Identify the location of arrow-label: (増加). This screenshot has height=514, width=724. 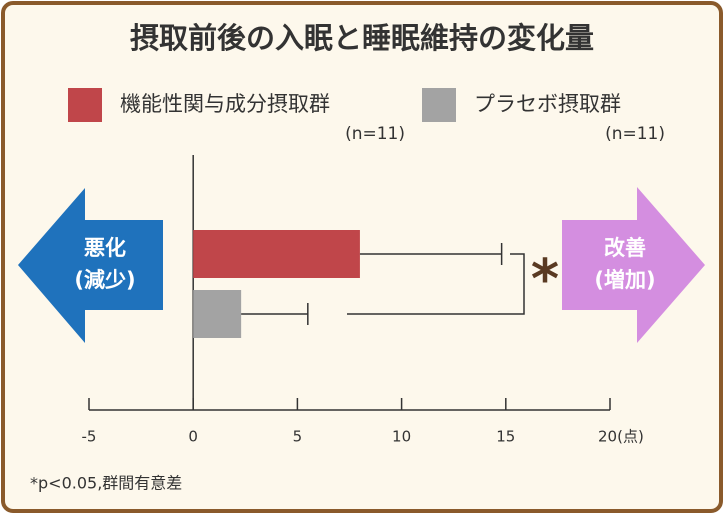
(624, 280).